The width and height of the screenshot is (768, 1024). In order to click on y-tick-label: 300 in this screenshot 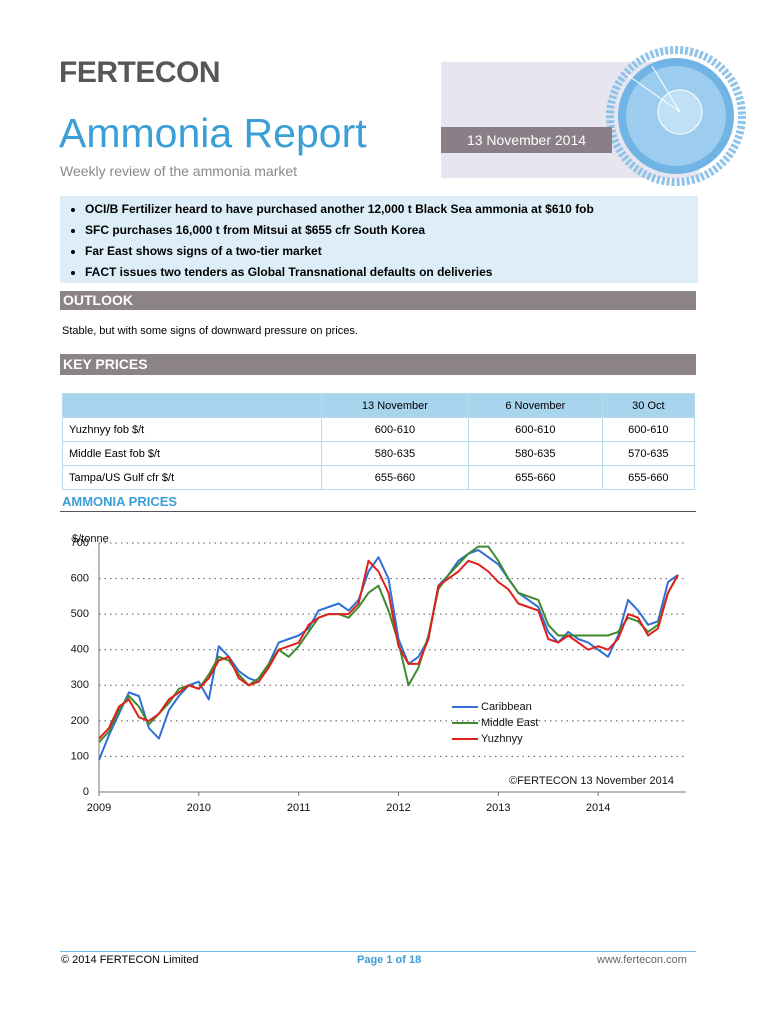, I will do `click(80, 685)`.